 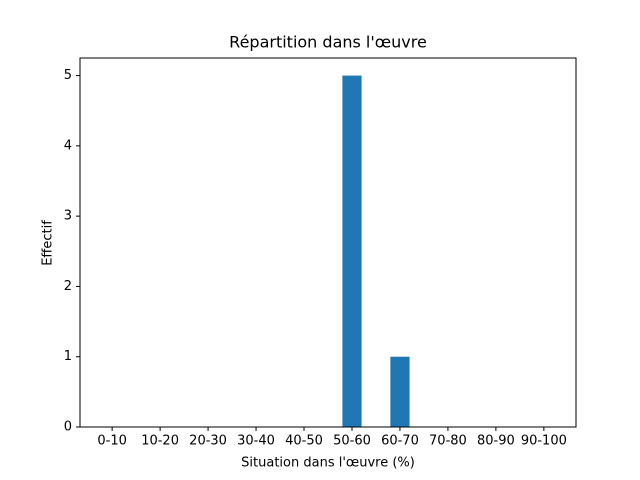 I want to click on x-tick-label: 60-70, so click(x=400, y=441).